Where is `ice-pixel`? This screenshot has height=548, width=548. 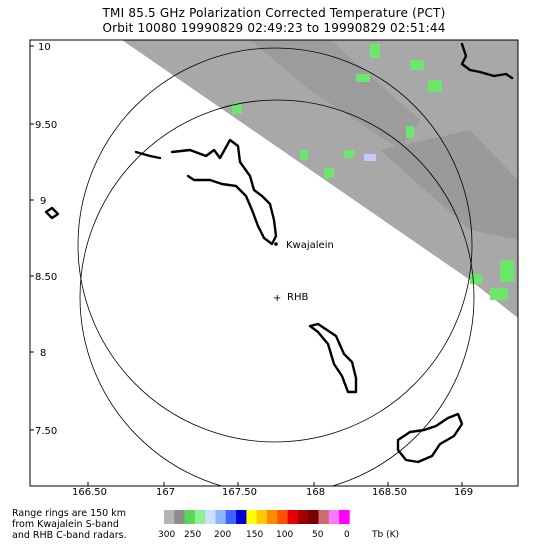
ice-pixel is located at coordinates (370, 157).